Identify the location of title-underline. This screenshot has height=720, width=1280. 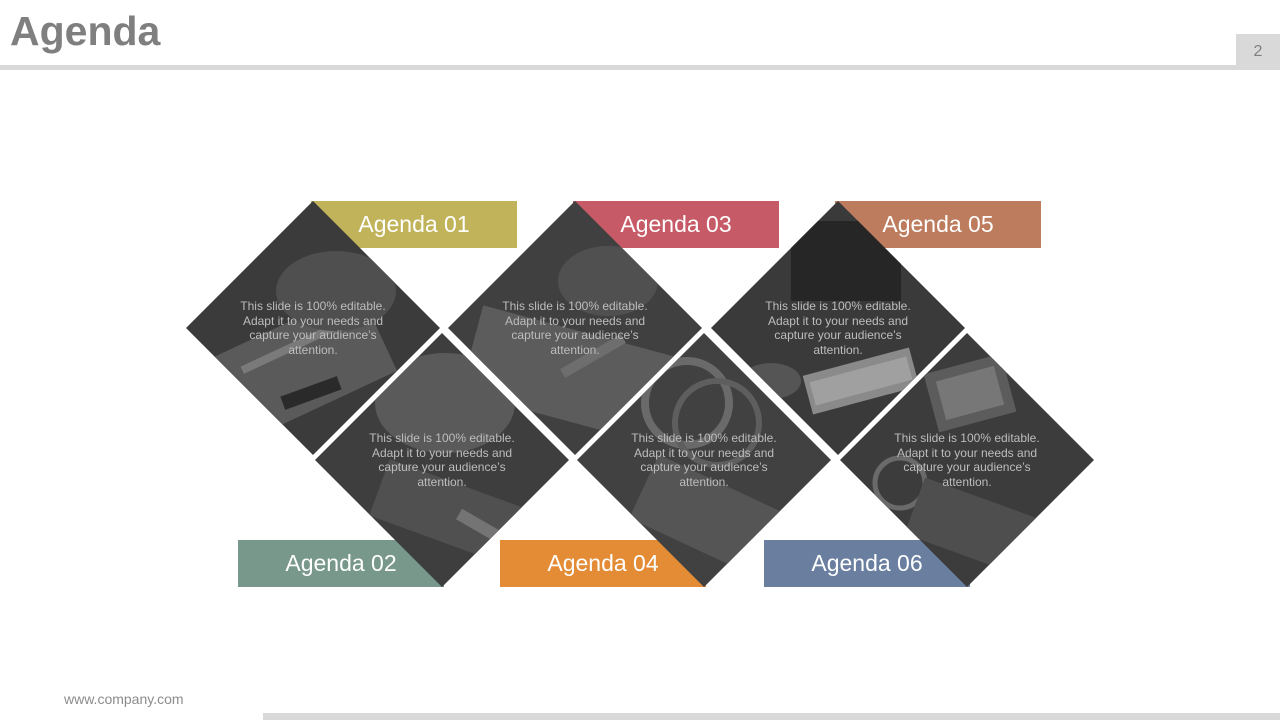
(618, 67).